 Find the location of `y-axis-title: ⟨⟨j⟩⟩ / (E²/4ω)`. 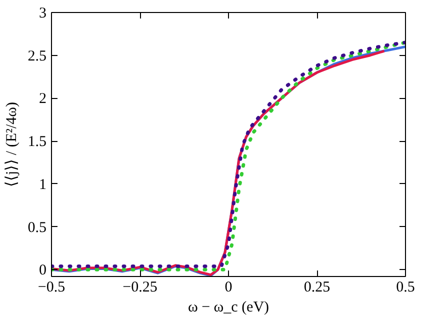

y-axis-title: ⟨⟨j⟩⟩ / (E²/4ω) is located at coordinates (12, 145).